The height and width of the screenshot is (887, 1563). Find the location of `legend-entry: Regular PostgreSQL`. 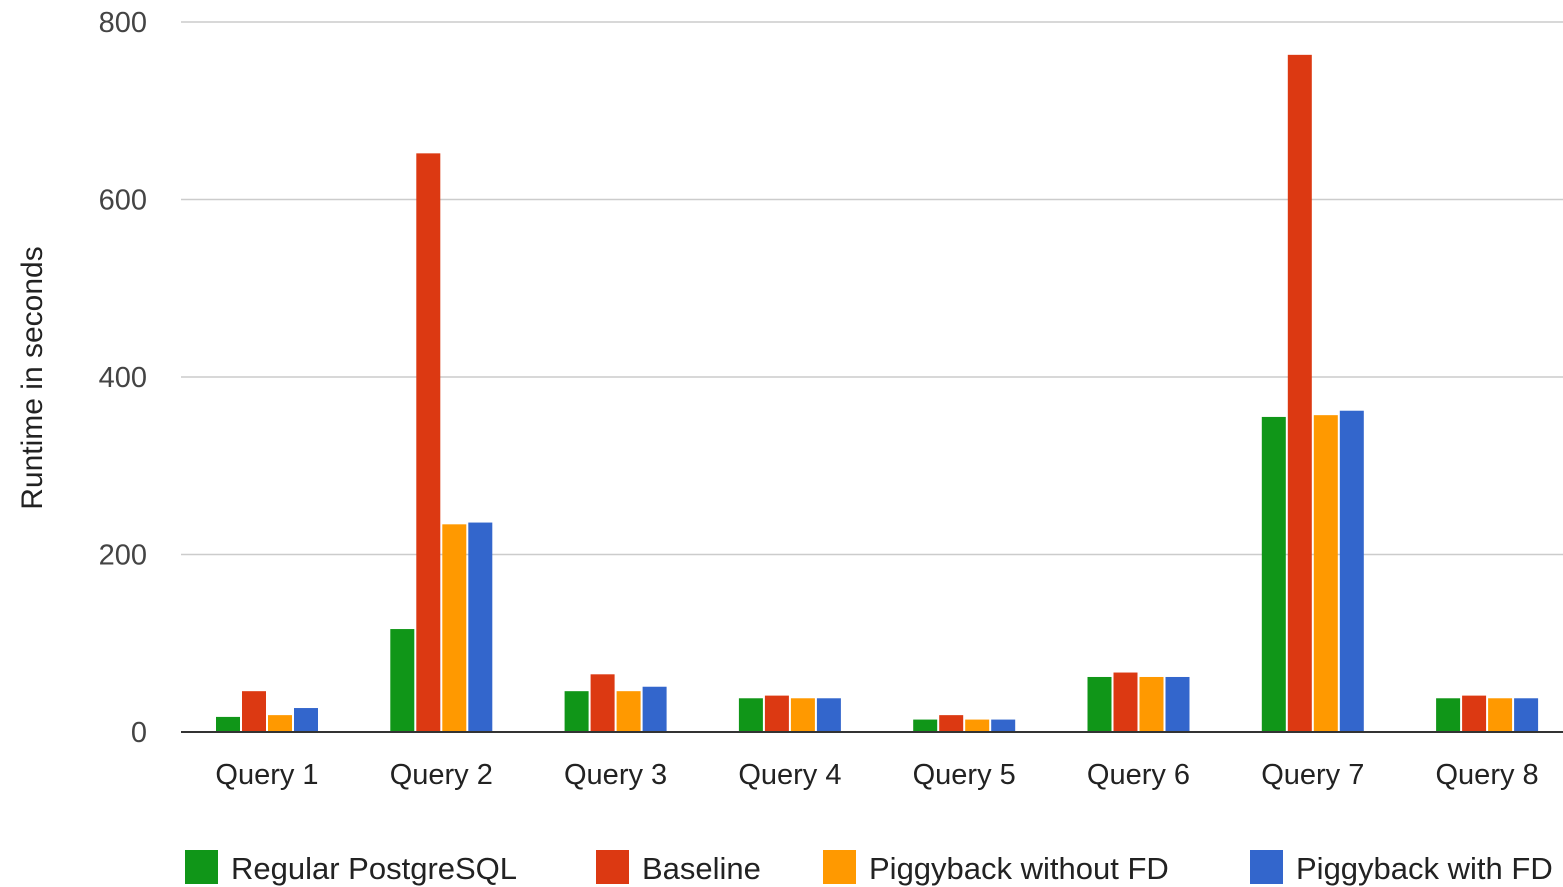

legend-entry: Regular PostgreSQL is located at coordinates (374, 868).